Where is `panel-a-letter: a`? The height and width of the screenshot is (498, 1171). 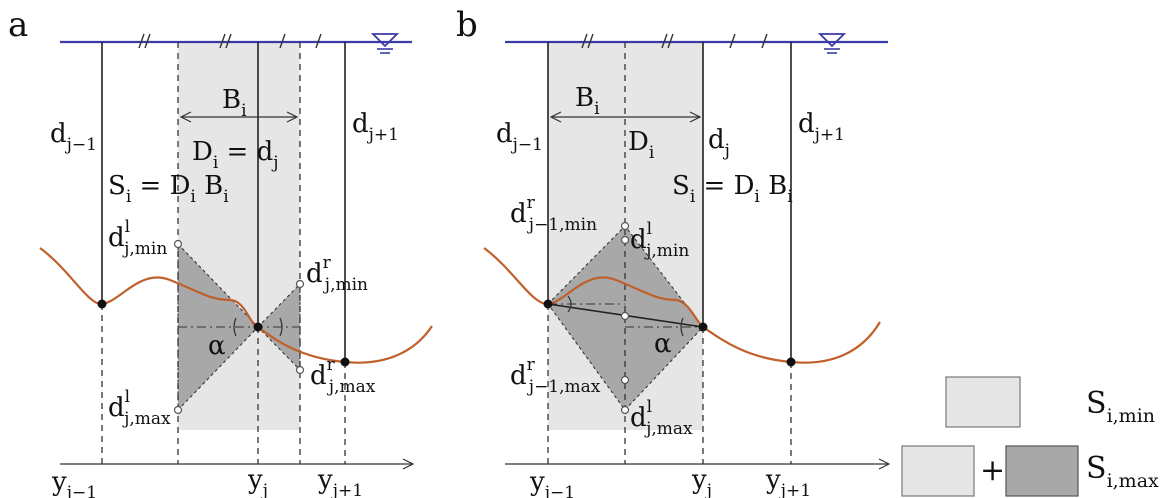
panel-a-letter: a is located at coordinates (18, 25).